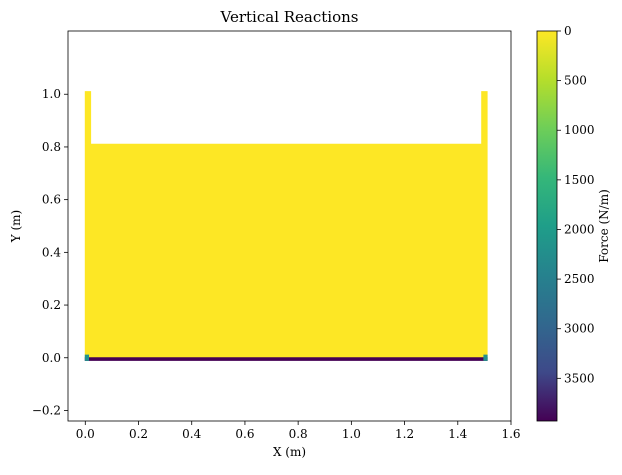  Describe the element at coordinates (51, 358) in the screenshot. I see `y-tick-label: 0.0` at that location.